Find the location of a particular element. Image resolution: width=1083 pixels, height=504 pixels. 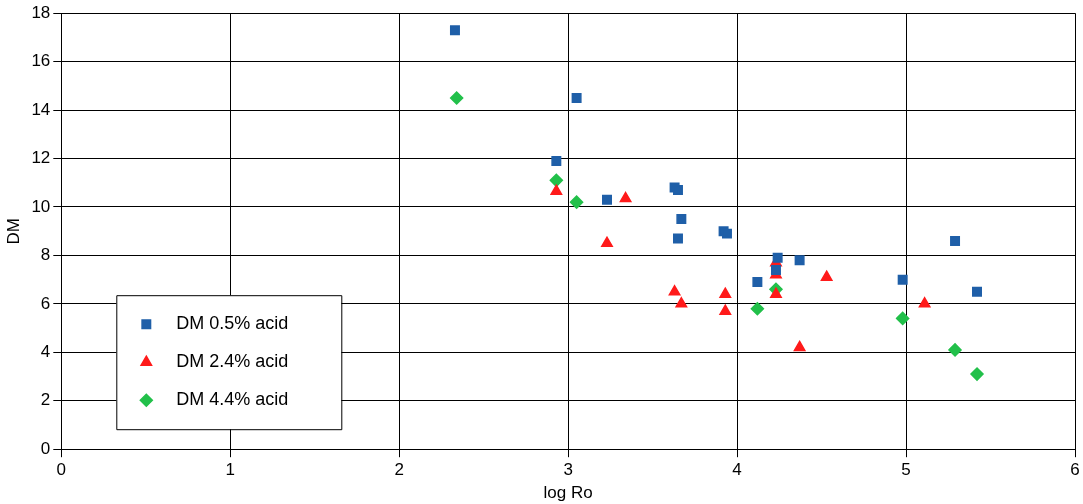

x-tick-label: 0 is located at coordinates (61, 470).